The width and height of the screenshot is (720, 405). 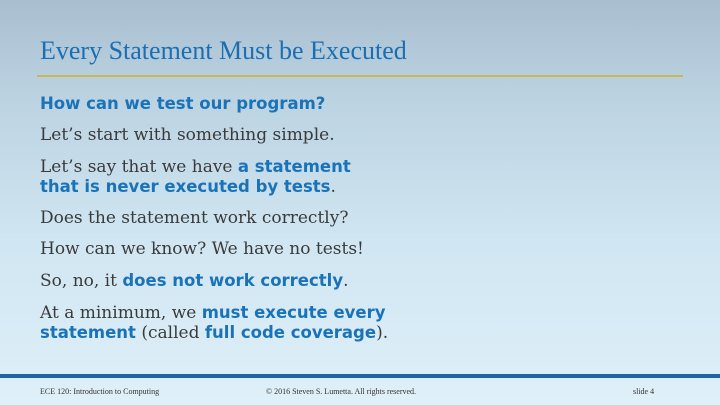 What do you see at coordinates (223, 50) in the screenshot?
I see `slide-title: Every Statement Must be Executed` at bounding box center [223, 50].